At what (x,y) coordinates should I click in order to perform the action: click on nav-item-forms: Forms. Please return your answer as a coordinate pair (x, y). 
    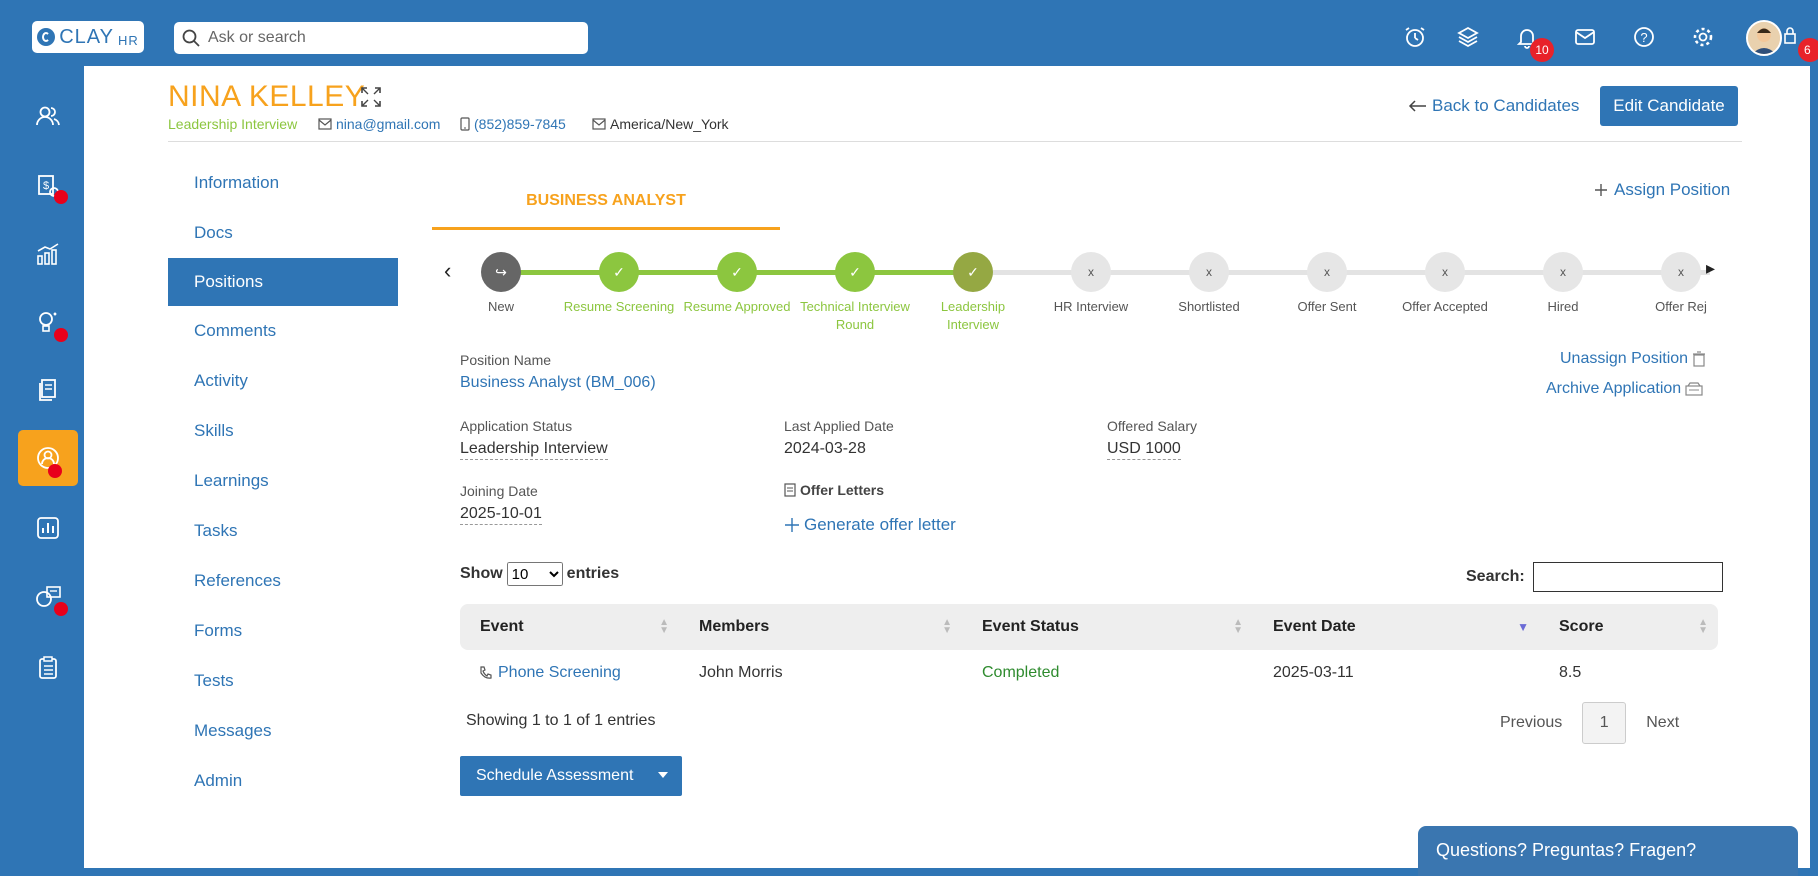
    Looking at the image, I should click on (218, 630).